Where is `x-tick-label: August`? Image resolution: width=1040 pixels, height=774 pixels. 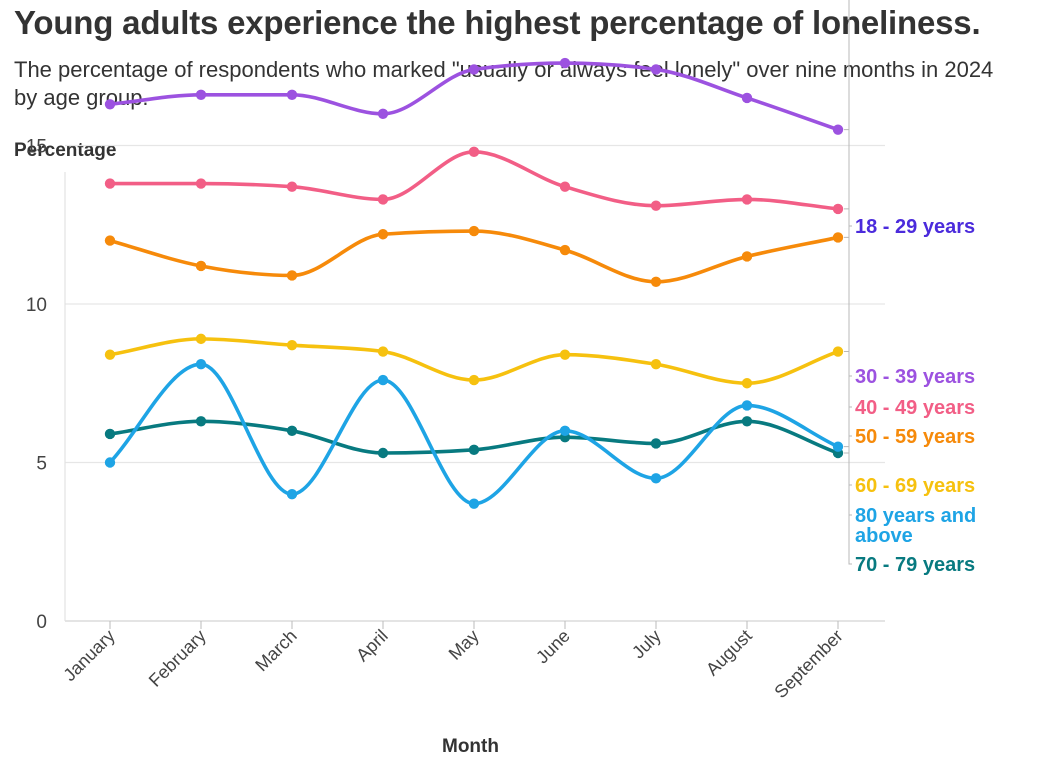
x-tick-label: August is located at coordinates (729, 653).